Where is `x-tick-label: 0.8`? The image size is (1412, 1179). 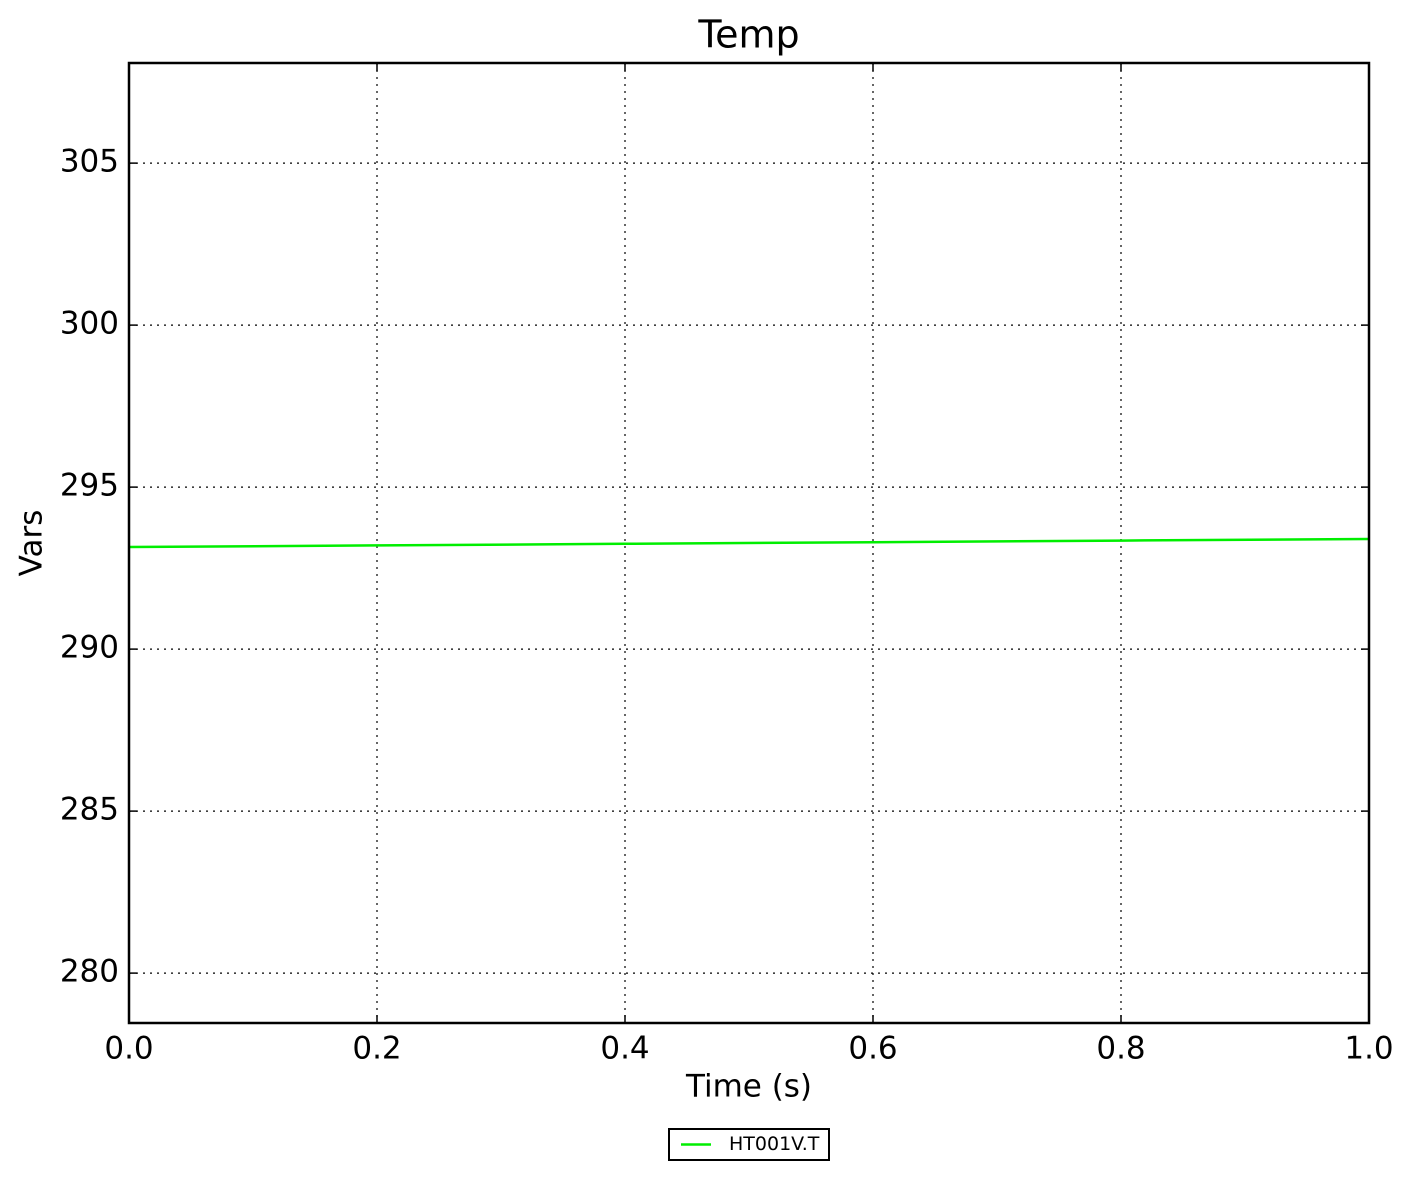
x-tick-label: 0.8 is located at coordinates (1120, 1049).